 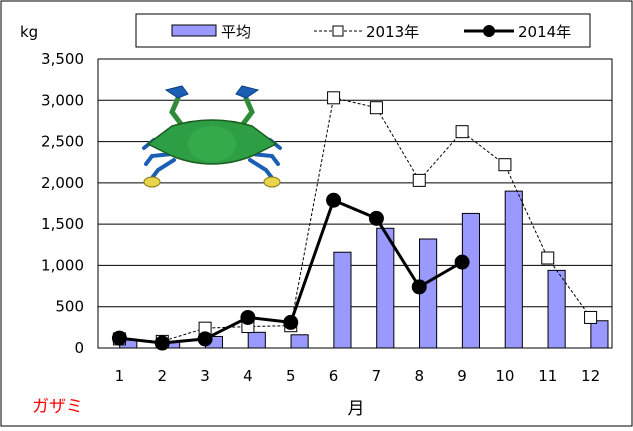 I want to click on y-tick-label: 2,500, so click(x=62, y=142).